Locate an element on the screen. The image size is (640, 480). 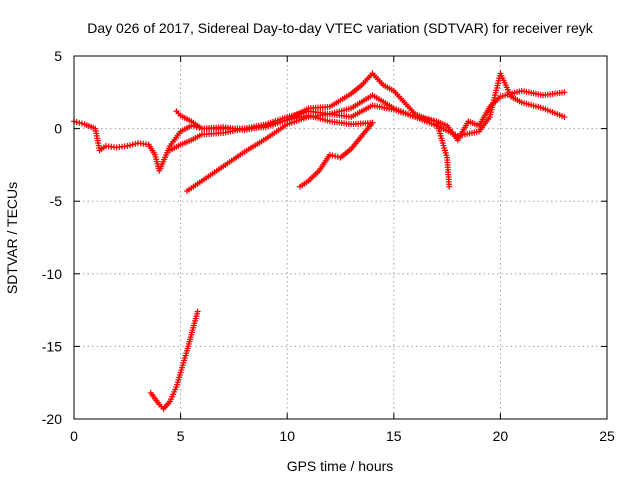
x-axis-label: GPS time / hours is located at coordinates (340, 466).